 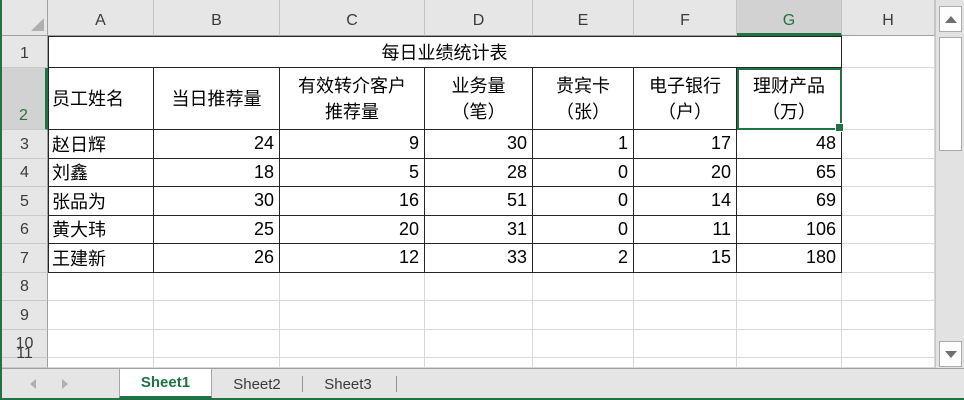 I want to click on column-header-f: F, so click(x=685, y=18).